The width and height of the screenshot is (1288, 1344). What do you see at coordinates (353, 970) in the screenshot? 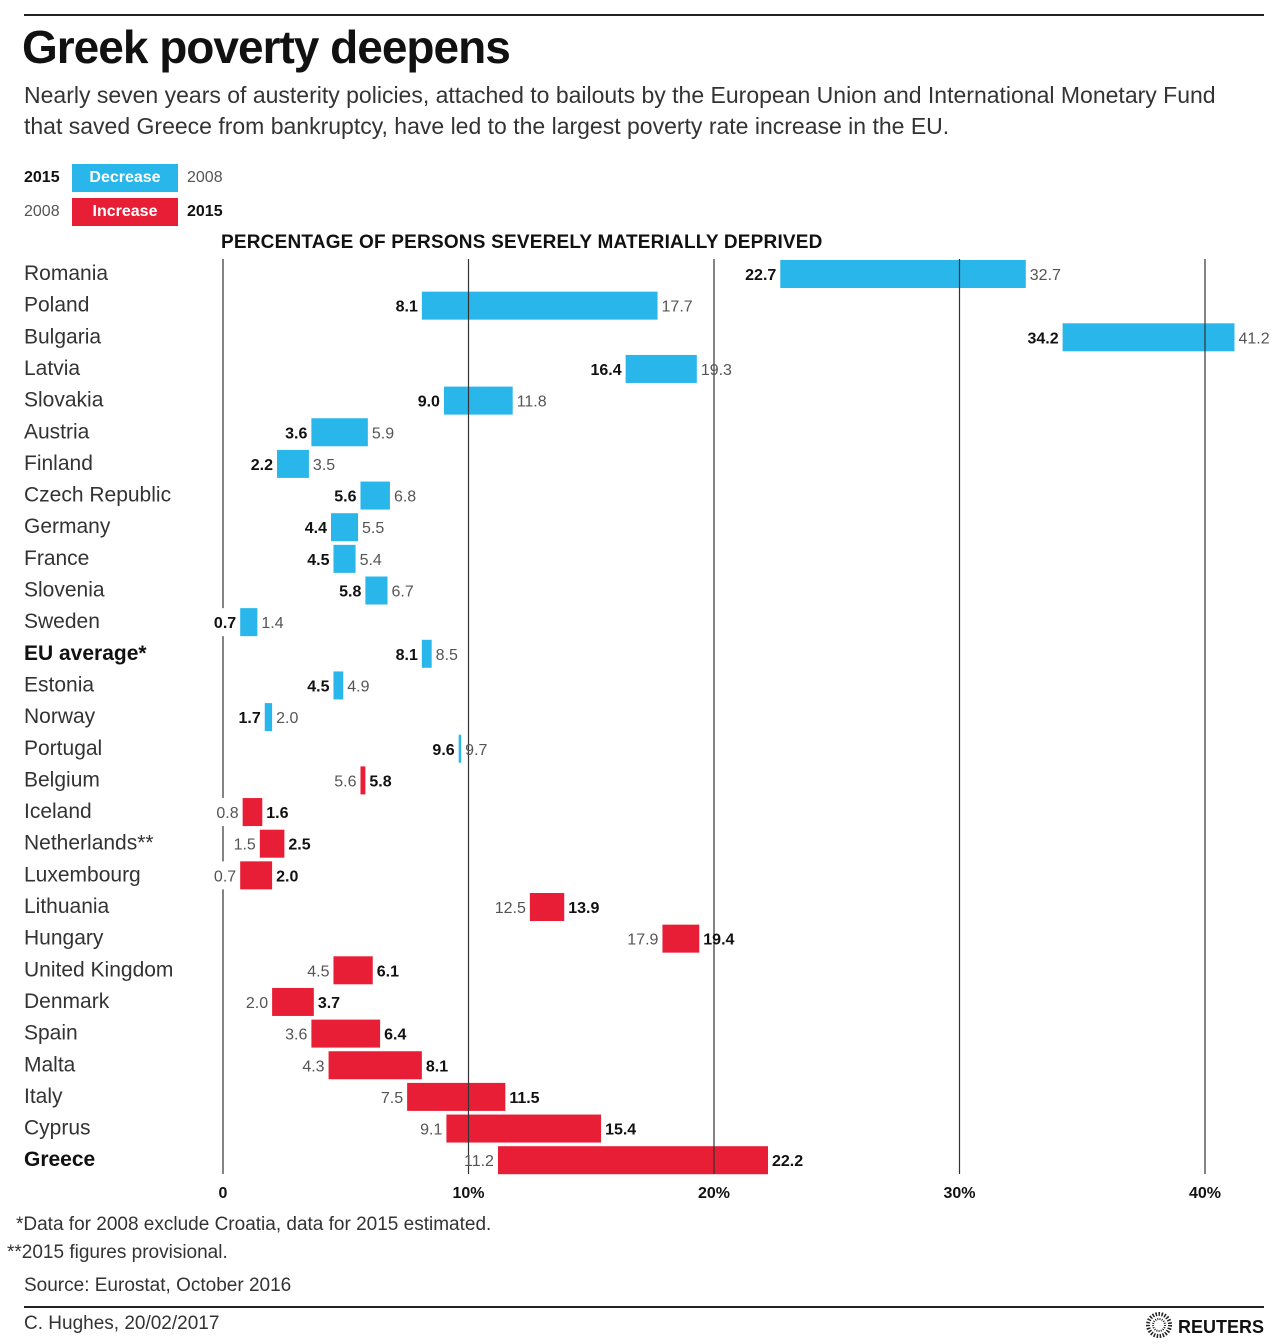
I see `bar-united-kingdom` at bounding box center [353, 970].